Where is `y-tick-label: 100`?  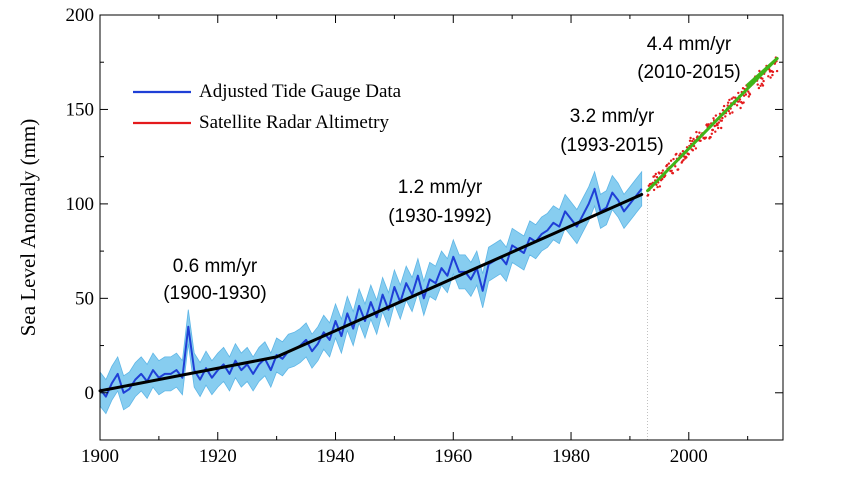
y-tick-label: 100 is located at coordinates (80, 204).